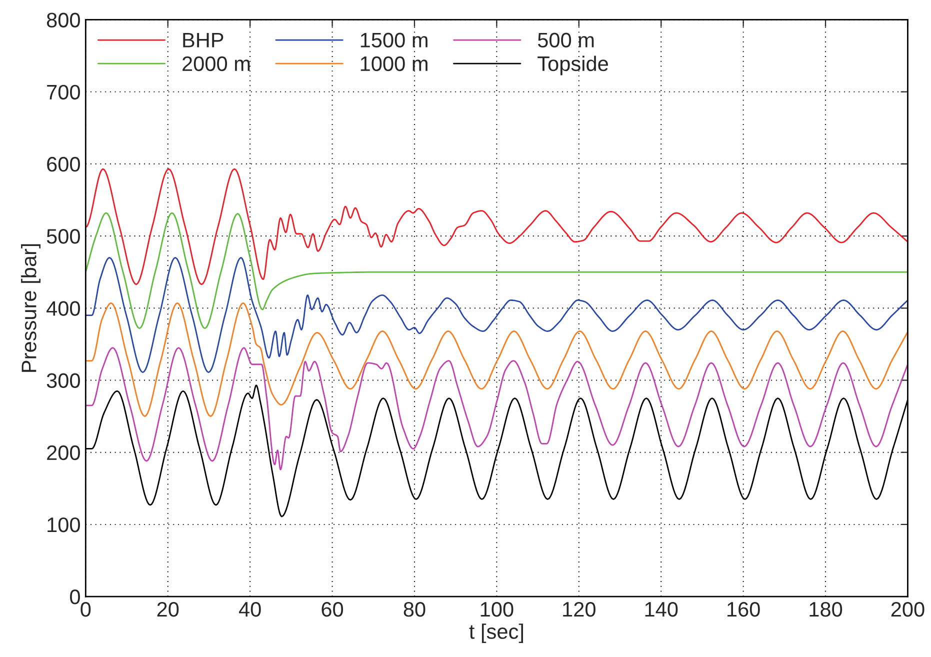 The height and width of the screenshot is (657, 931). What do you see at coordinates (63, 452) in the screenshot?
I see `y-tick-label: 200` at bounding box center [63, 452].